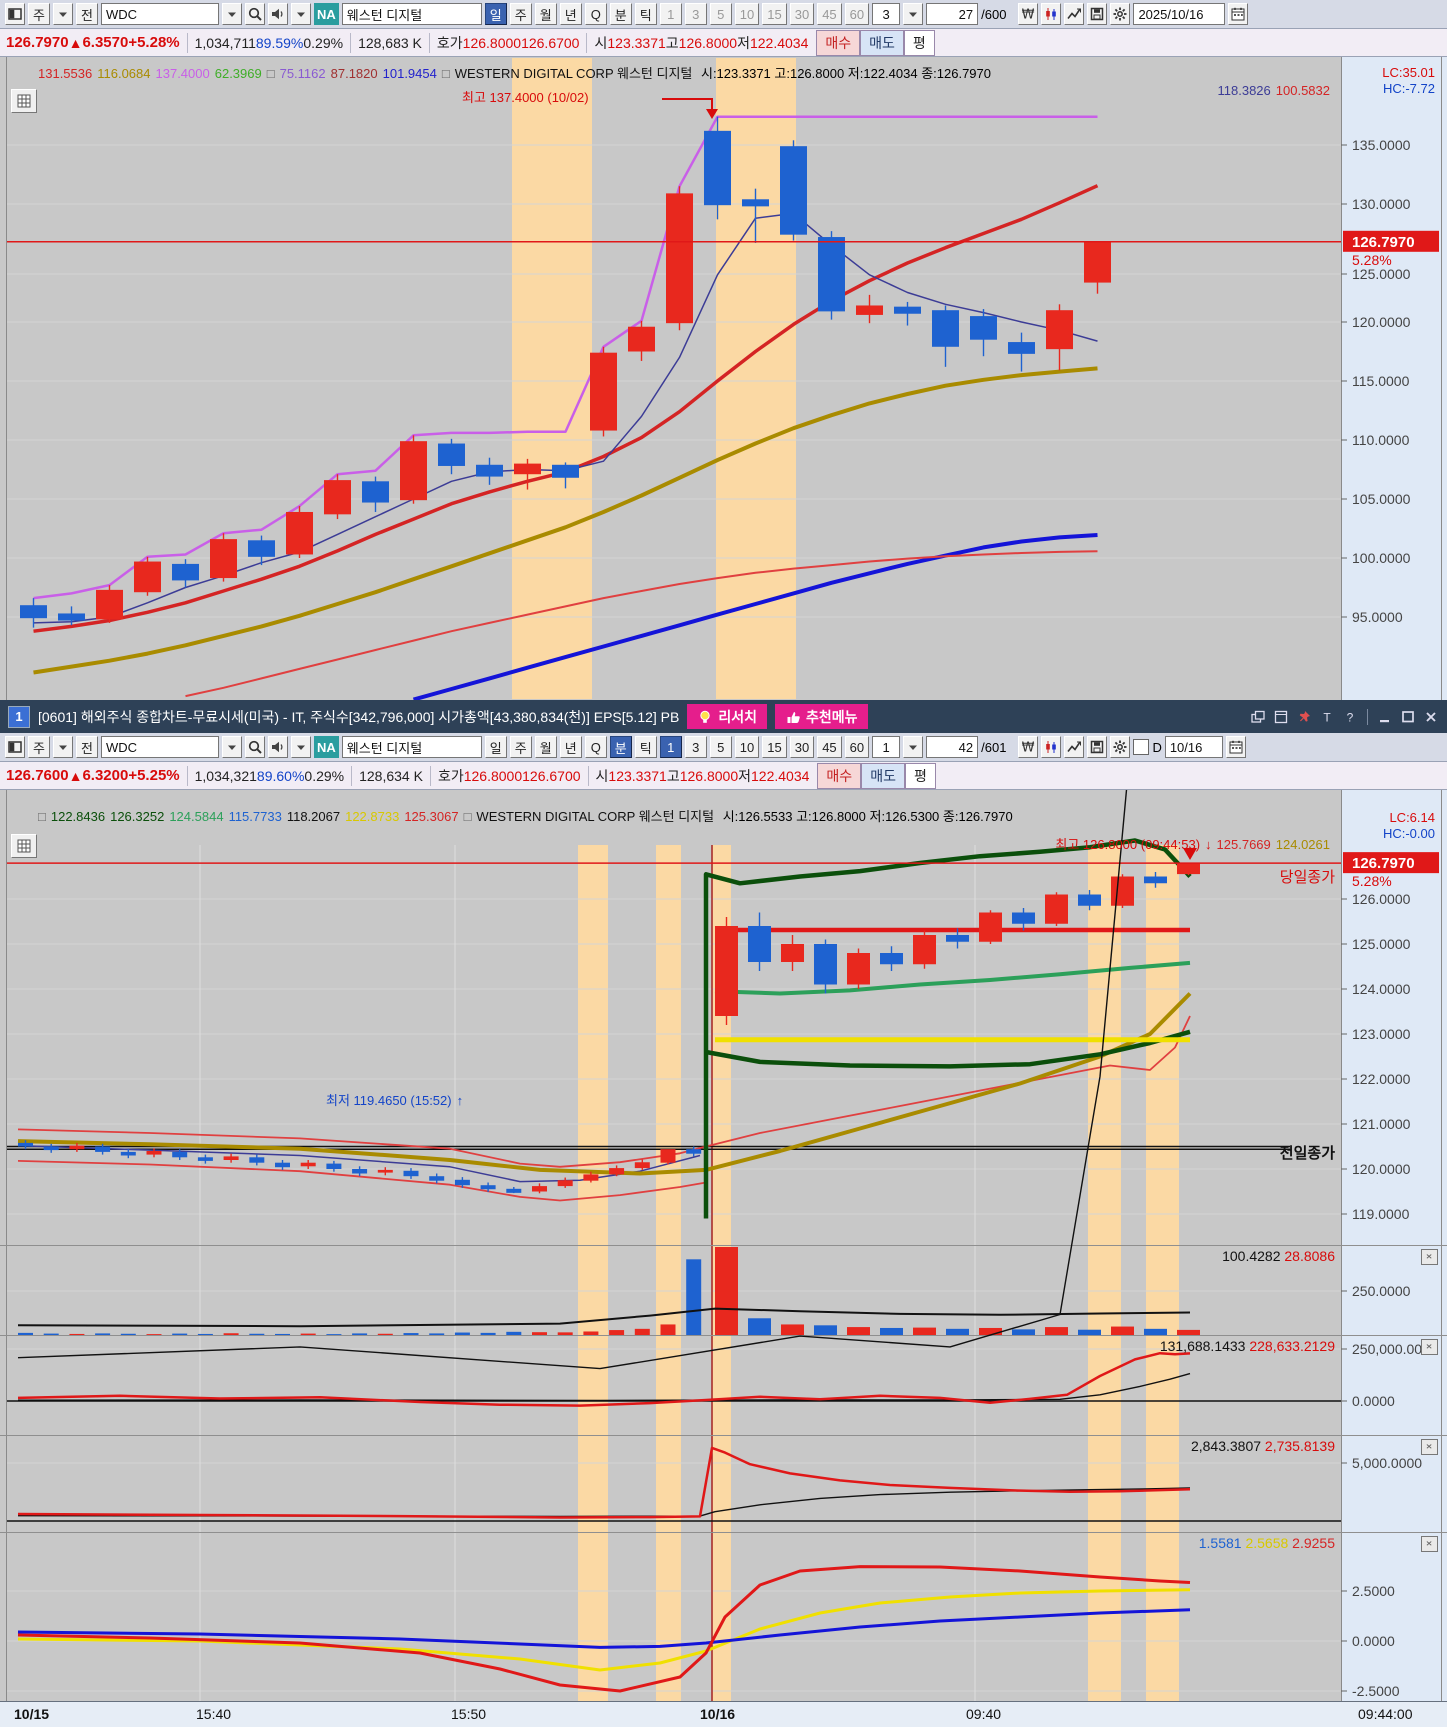 The width and height of the screenshot is (1447, 1727). What do you see at coordinates (720, 14) in the screenshot?
I see `daily-minute-5: 5` at bounding box center [720, 14].